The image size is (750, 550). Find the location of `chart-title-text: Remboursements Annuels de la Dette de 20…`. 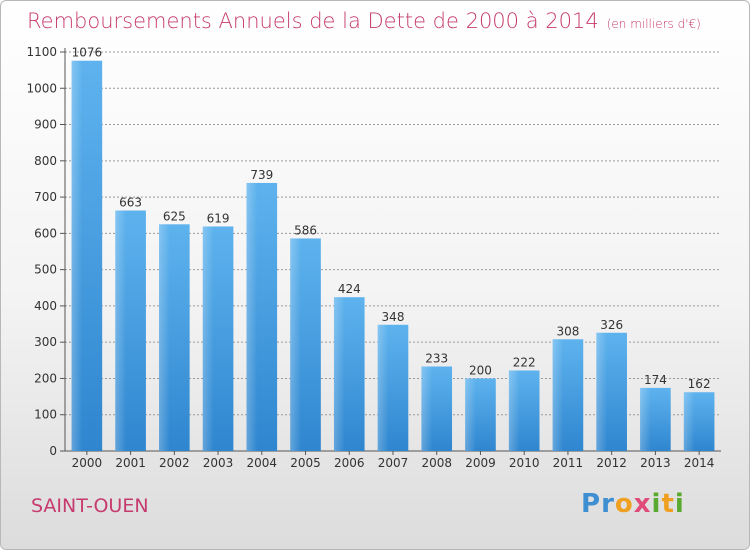

chart-title-text: Remboursements Annuels de la Dette de 20… is located at coordinates (313, 21).